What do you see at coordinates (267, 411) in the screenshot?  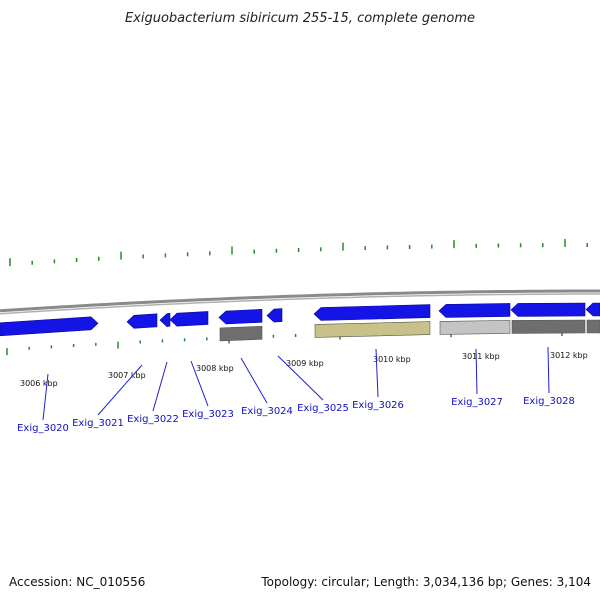 I see `gene-label: Exig_3024` at bounding box center [267, 411].